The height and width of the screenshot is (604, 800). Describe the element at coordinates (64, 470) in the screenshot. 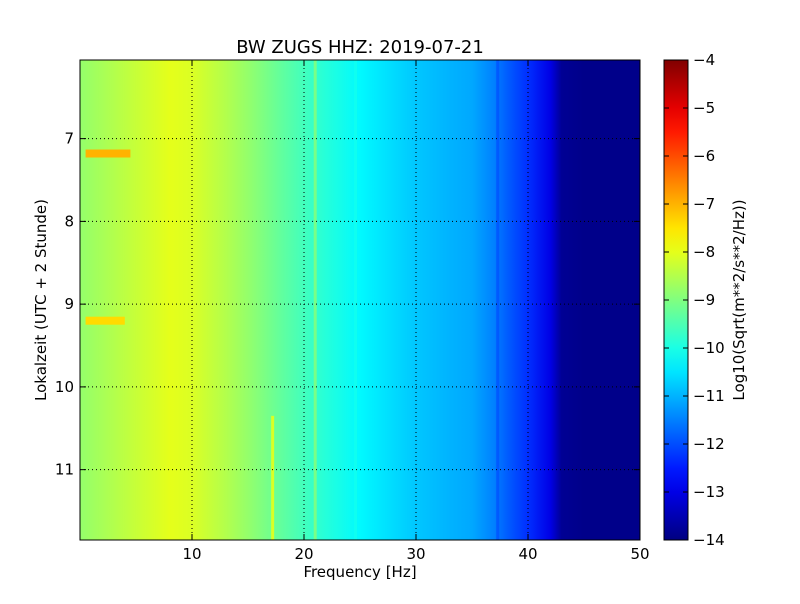

I see `y-tick-label: 11` at that location.